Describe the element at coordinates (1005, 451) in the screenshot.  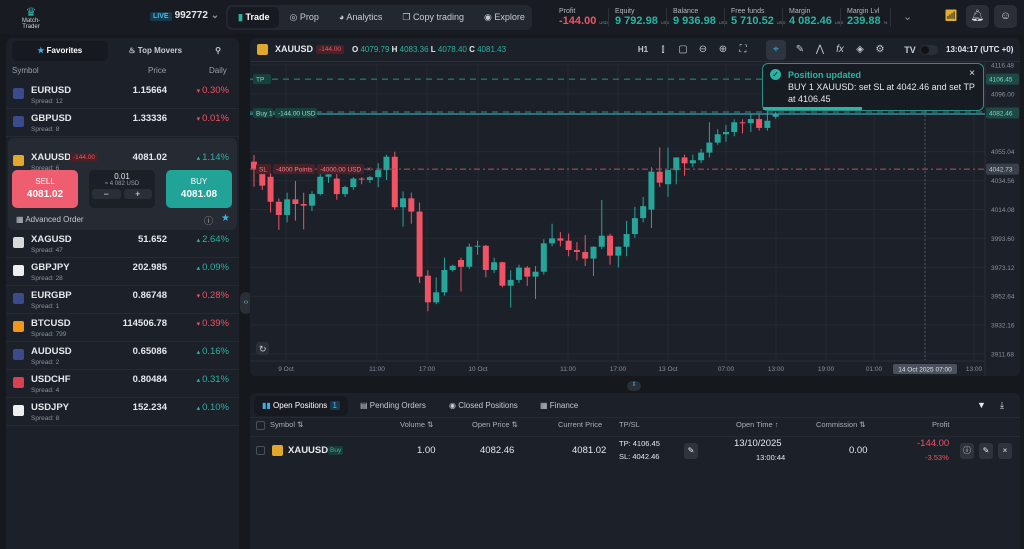
I see `close-position-icon: ×` at that location.